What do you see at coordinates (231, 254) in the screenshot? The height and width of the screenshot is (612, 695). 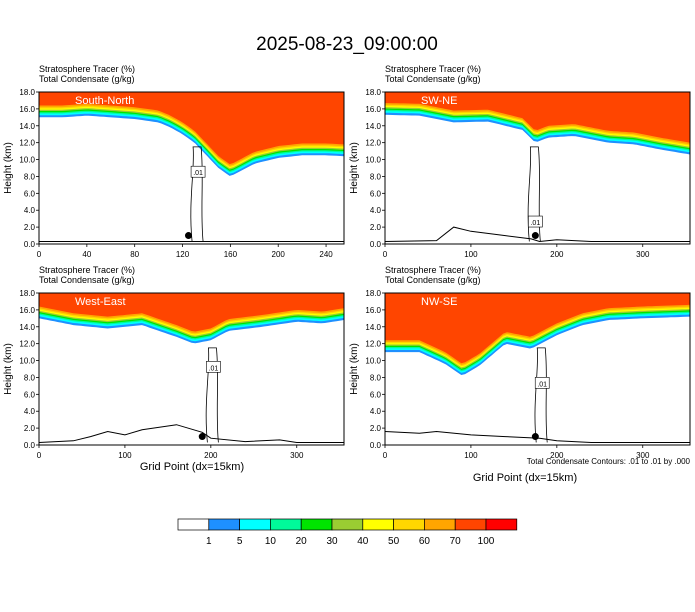 I see `x-tick-label: 160` at bounding box center [231, 254].